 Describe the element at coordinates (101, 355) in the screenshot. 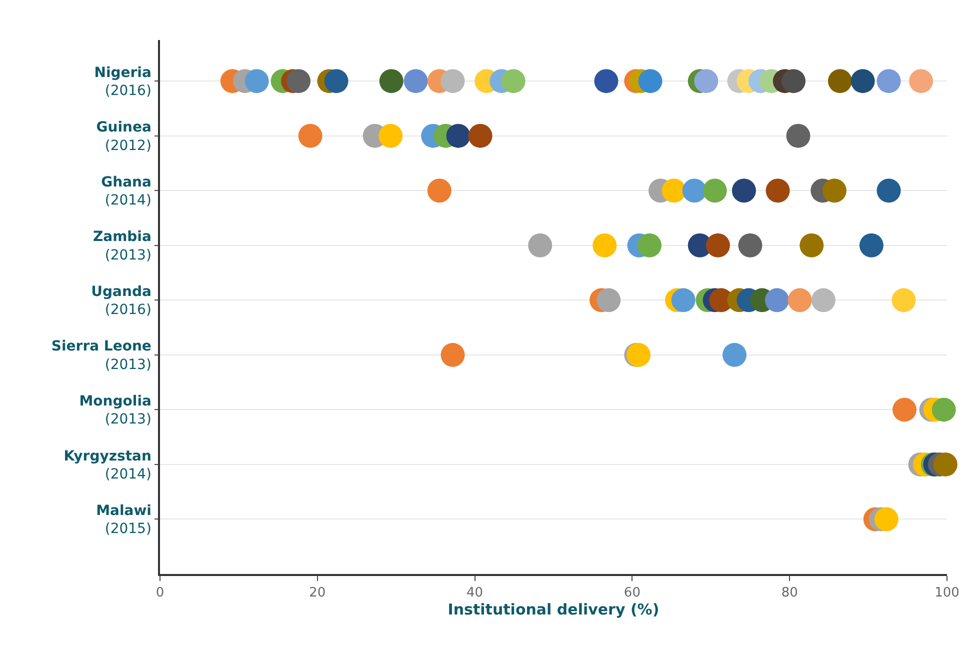

I see `y-tick-label: Sierra Leone (2013)` at that location.